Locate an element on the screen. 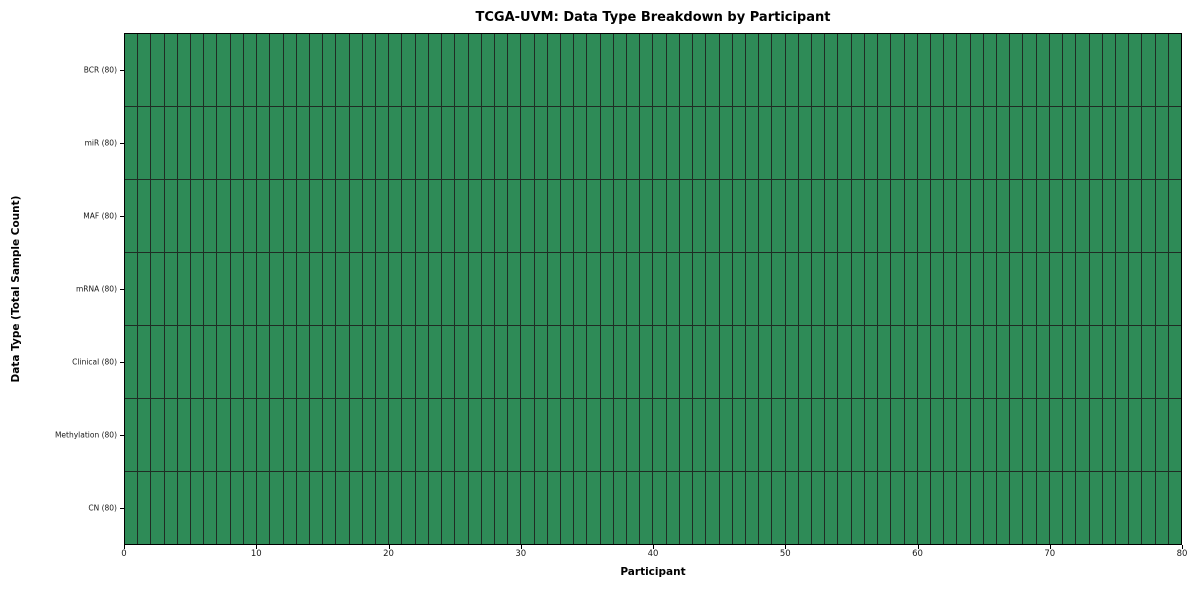 The width and height of the screenshot is (1200, 600). x-tick-label: 10 is located at coordinates (256, 554).